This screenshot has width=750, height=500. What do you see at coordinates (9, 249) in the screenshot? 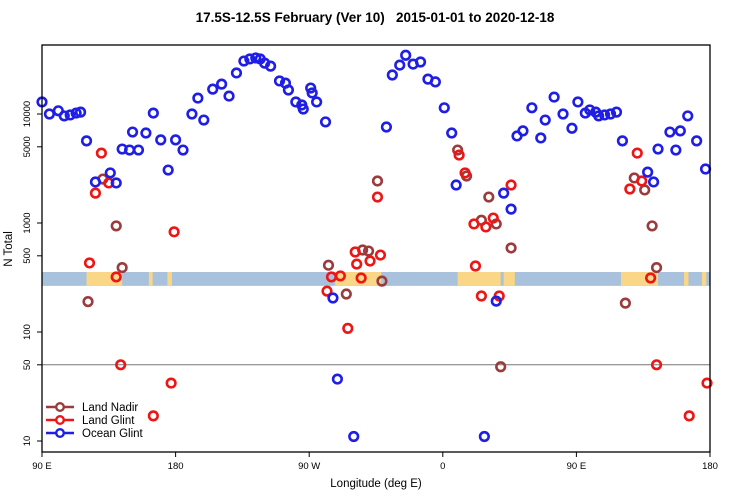
I see `y-axis-label: N Total` at bounding box center [9, 249].